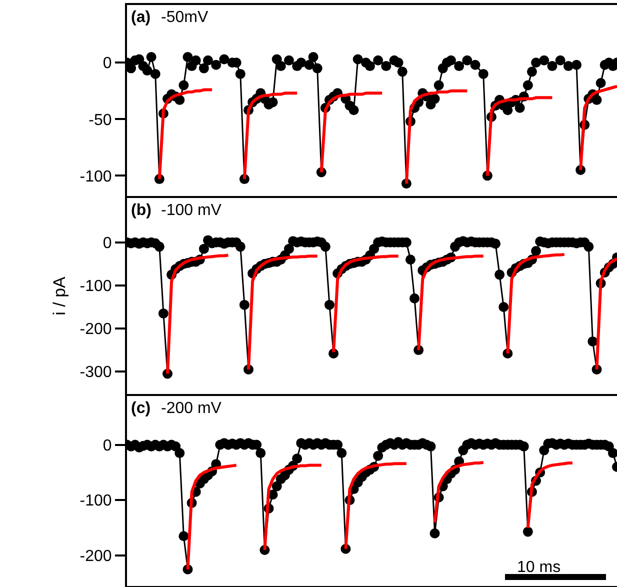 This screenshot has width=617, height=587. What do you see at coordinates (184, 17) in the screenshot?
I see `chart-subtitle: -50mV` at bounding box center [184, 17].